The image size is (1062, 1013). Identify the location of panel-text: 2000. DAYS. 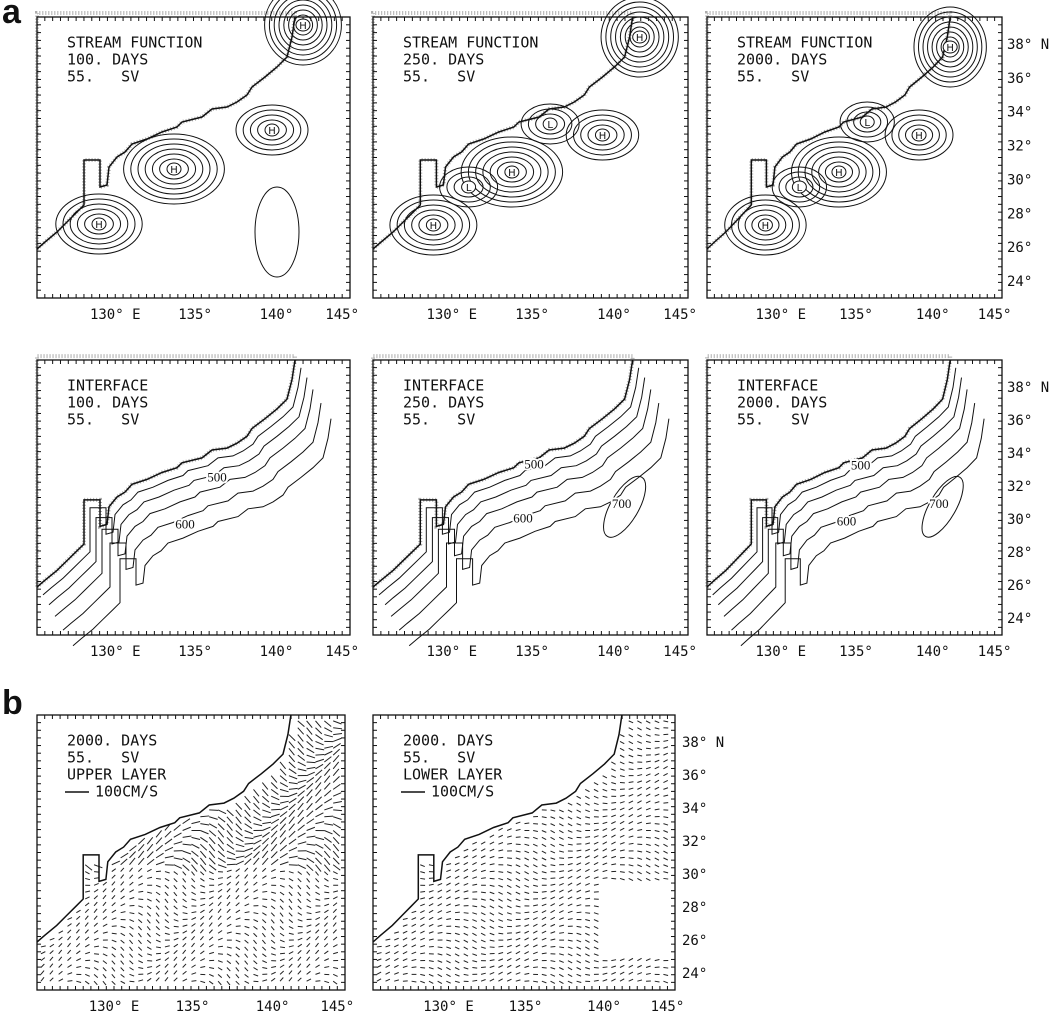
(782, 60).